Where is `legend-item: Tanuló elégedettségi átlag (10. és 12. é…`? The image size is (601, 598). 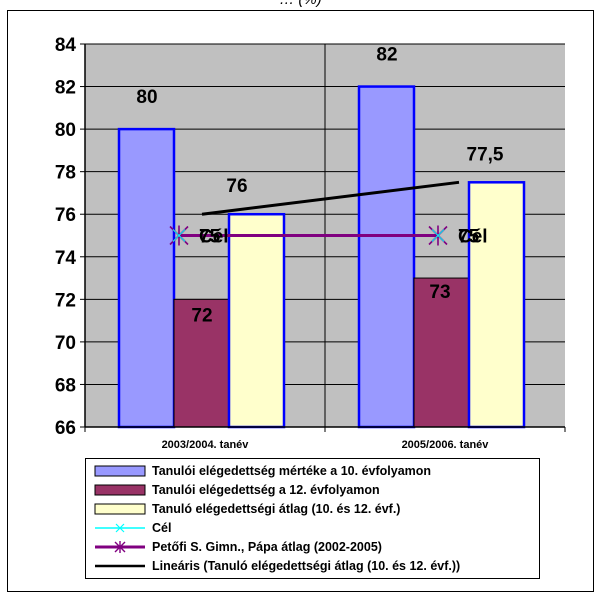
legend-item: Tanuló elégedettségi átlag (10. és 12. é… is located at coordinates (314, 509).